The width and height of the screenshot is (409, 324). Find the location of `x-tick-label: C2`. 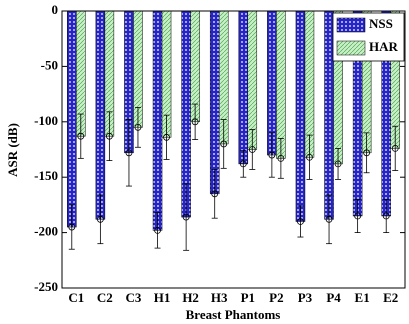

x-tick-label: C2 is located at coordinates (105, 297).